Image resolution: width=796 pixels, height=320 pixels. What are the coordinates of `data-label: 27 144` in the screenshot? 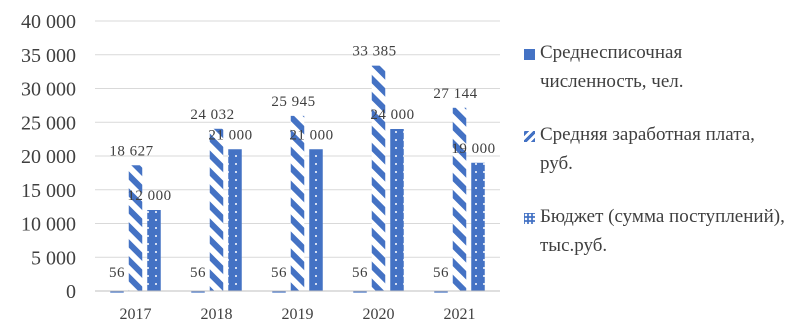 It's located at (455, 94).